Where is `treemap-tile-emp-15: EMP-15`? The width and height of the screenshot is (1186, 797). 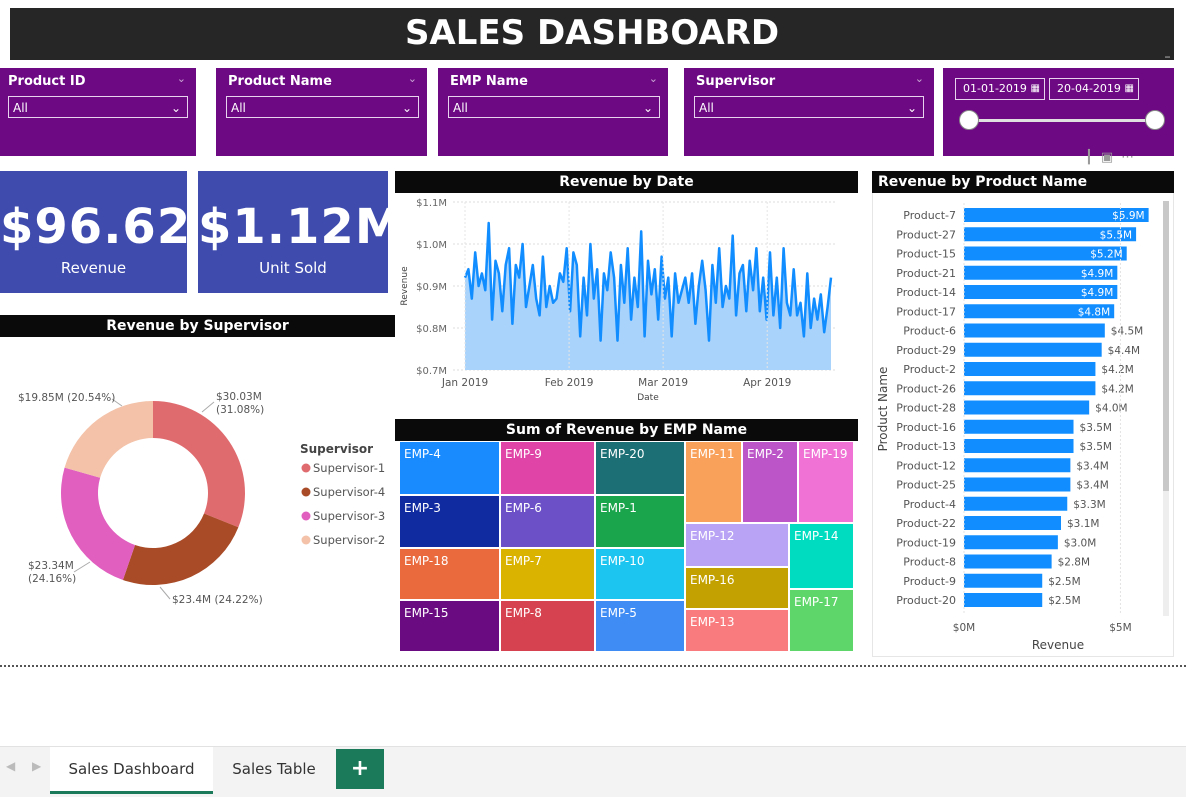
treemap-tile-emp-15: EMP-15 is located at coordinates (449, 626).